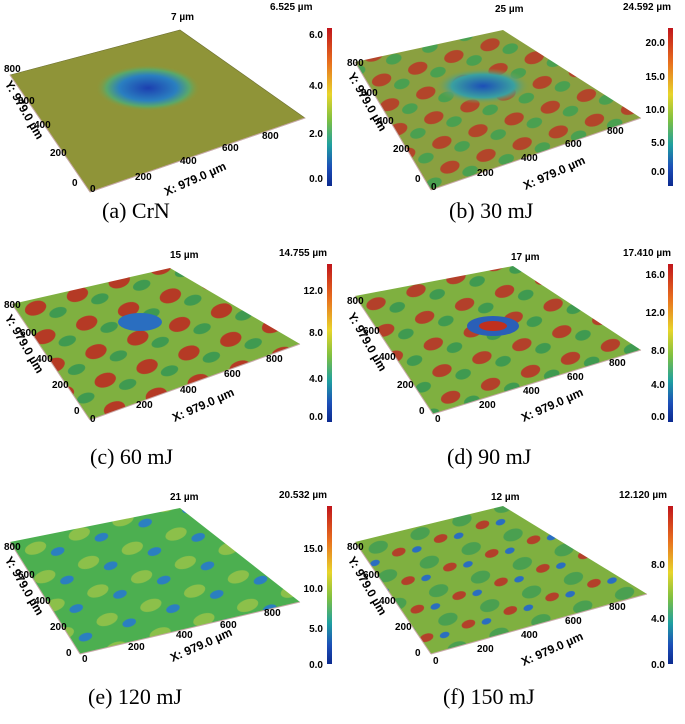 The width and height of the screenshot is (685, 724). Describe the element at coordinates (489, 456) in the screenshot. I see `panel-caption: (d) 90 mJ` at that location.